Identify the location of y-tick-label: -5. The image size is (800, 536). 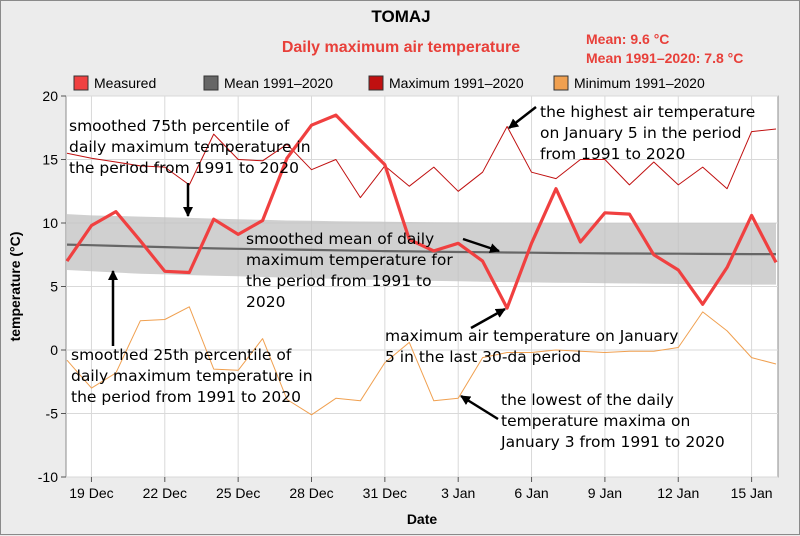
(52, 414).